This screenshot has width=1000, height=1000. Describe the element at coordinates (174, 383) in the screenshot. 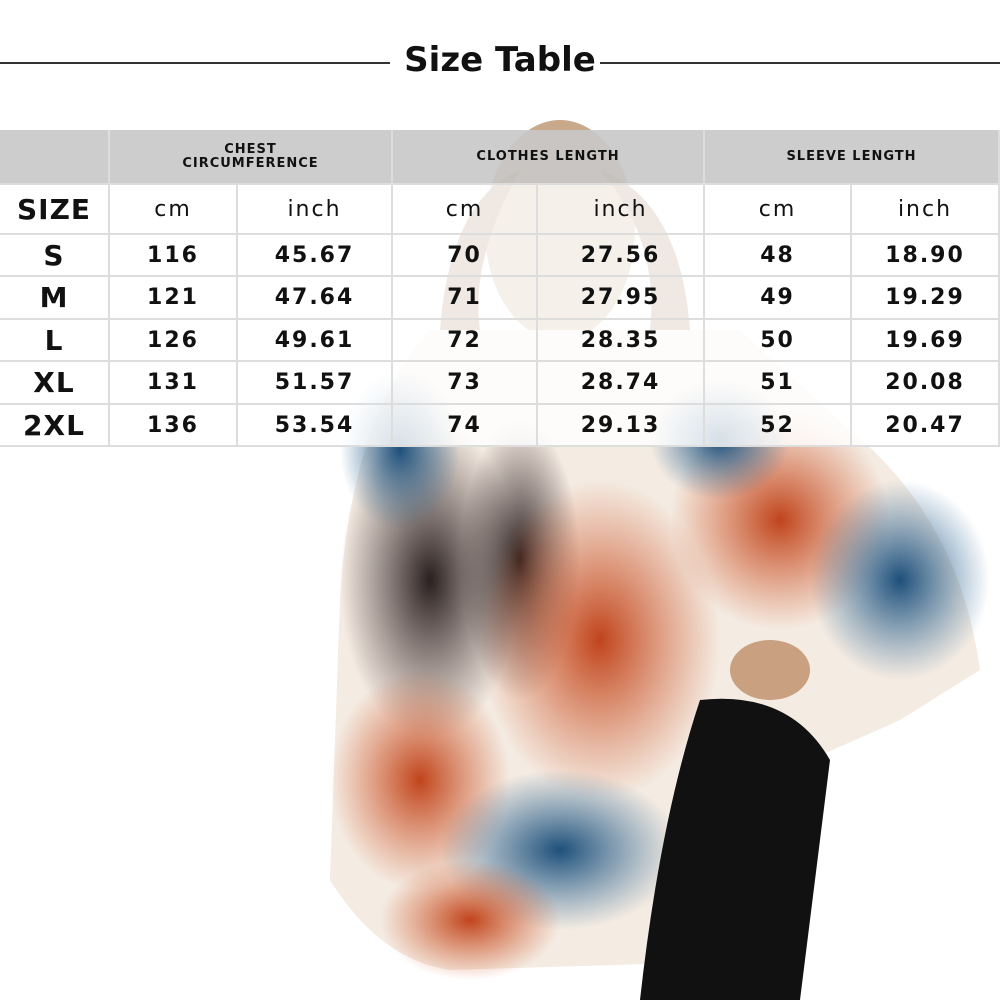

I see `value-cell: 131` at that location.